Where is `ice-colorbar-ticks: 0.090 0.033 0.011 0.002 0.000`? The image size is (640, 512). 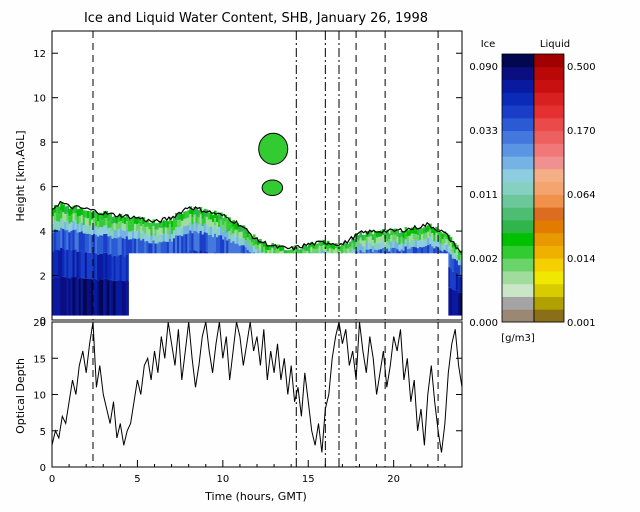
ice-colorbar-ticks: 0.090 0.033 0.011 0.002 0.000 is located at coordinates (483, 195).